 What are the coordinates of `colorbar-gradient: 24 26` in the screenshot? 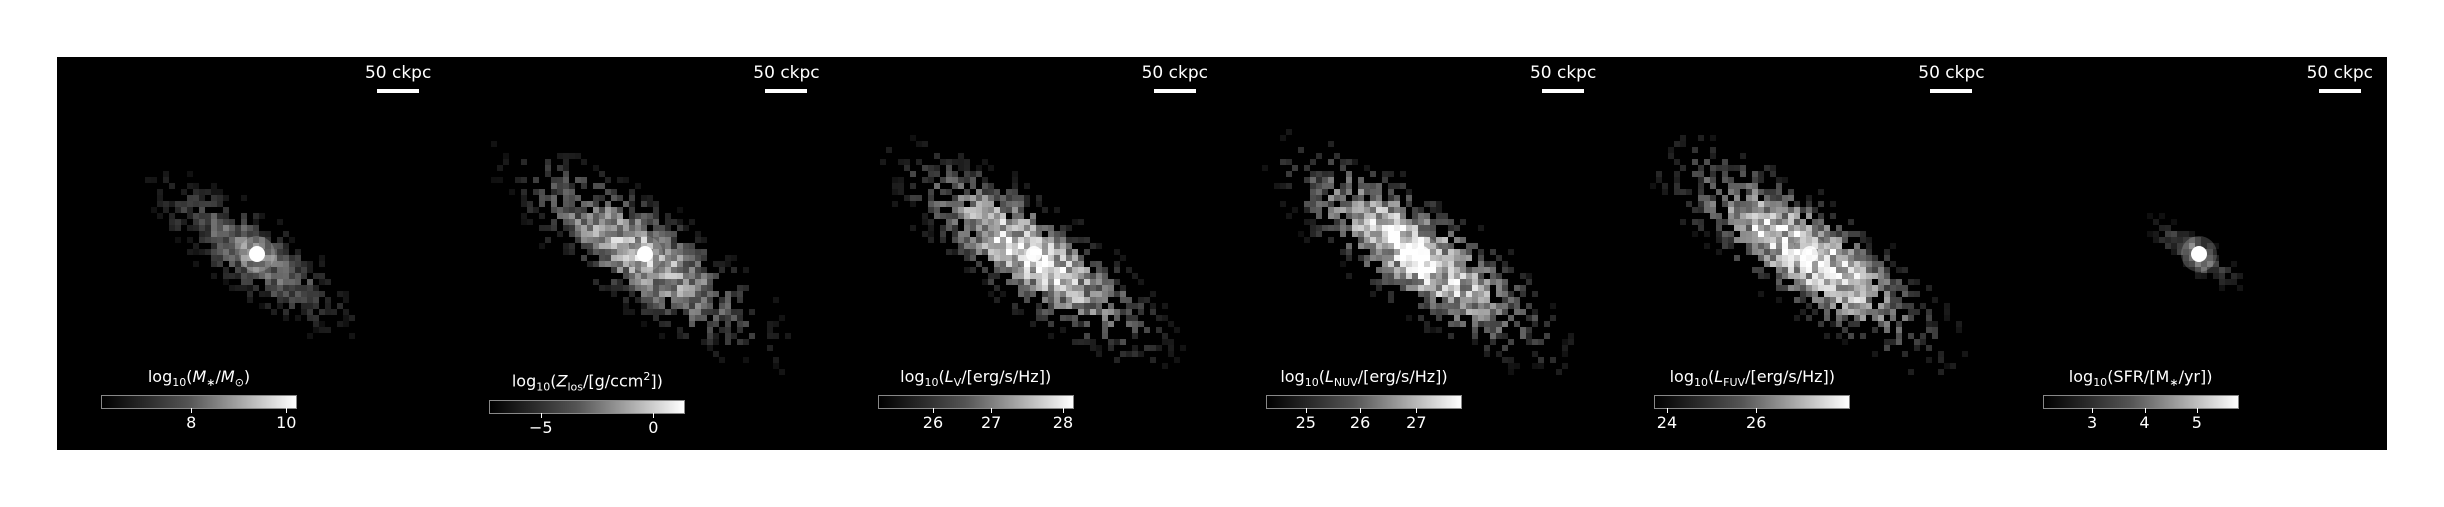 It's located at (1752, 413).